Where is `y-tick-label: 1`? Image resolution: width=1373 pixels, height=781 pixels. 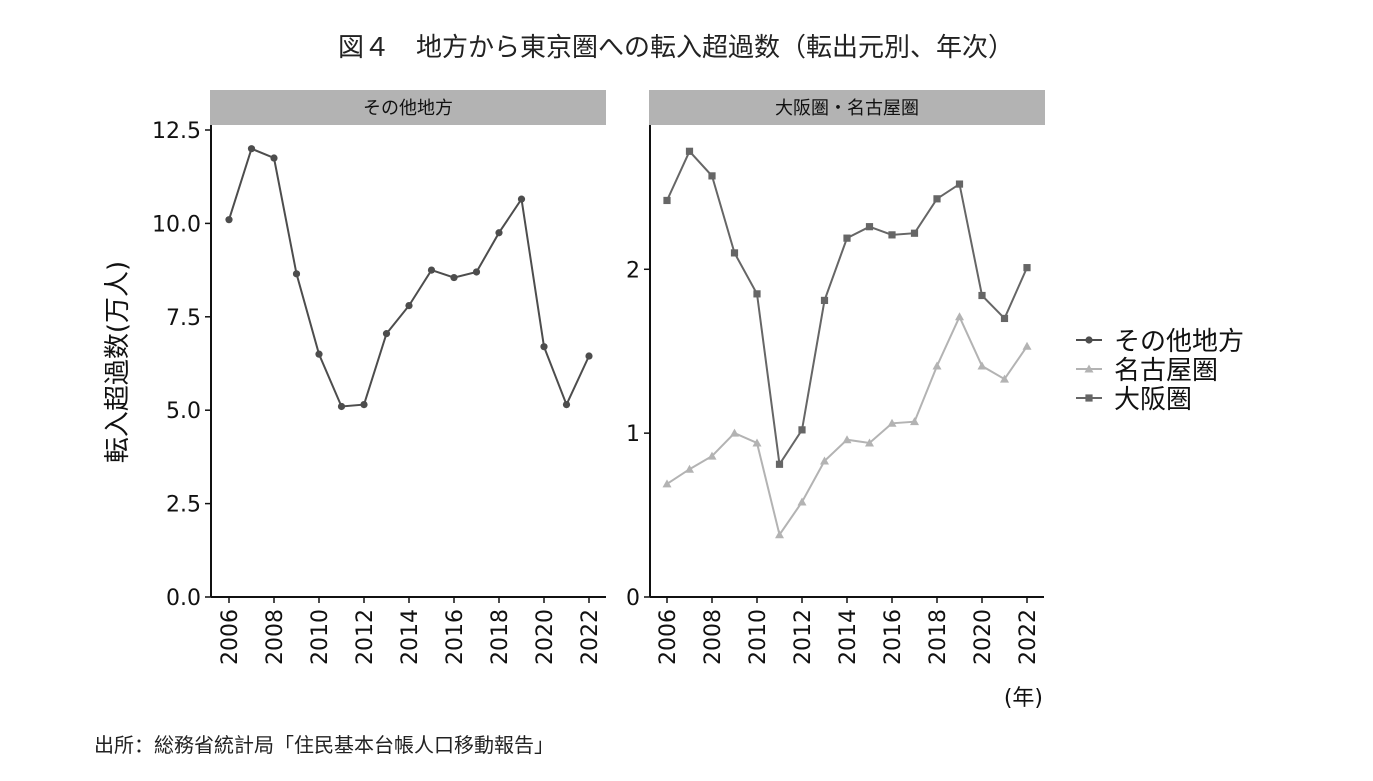 y-tick-label: 1 is located at coordinates (633, 434).